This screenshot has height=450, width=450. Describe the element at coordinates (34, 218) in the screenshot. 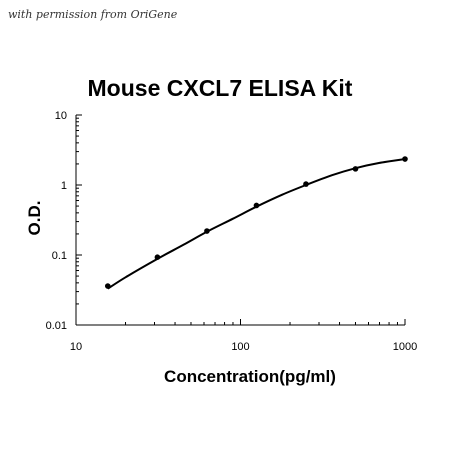

I see `y-axis-title: O.D.` at that location.